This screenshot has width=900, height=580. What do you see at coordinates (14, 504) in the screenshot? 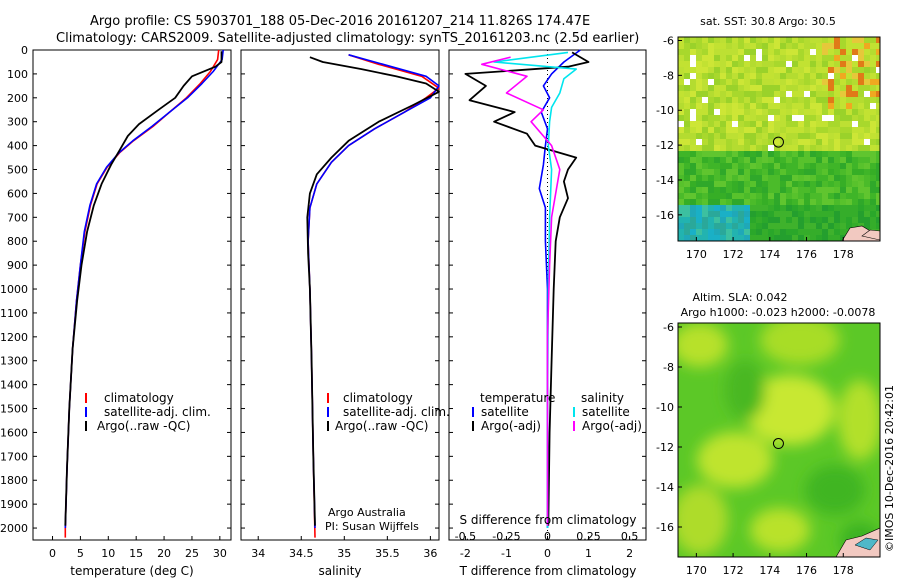
I see `depth-tick-label: 1900` at bounding box center [14, 504].